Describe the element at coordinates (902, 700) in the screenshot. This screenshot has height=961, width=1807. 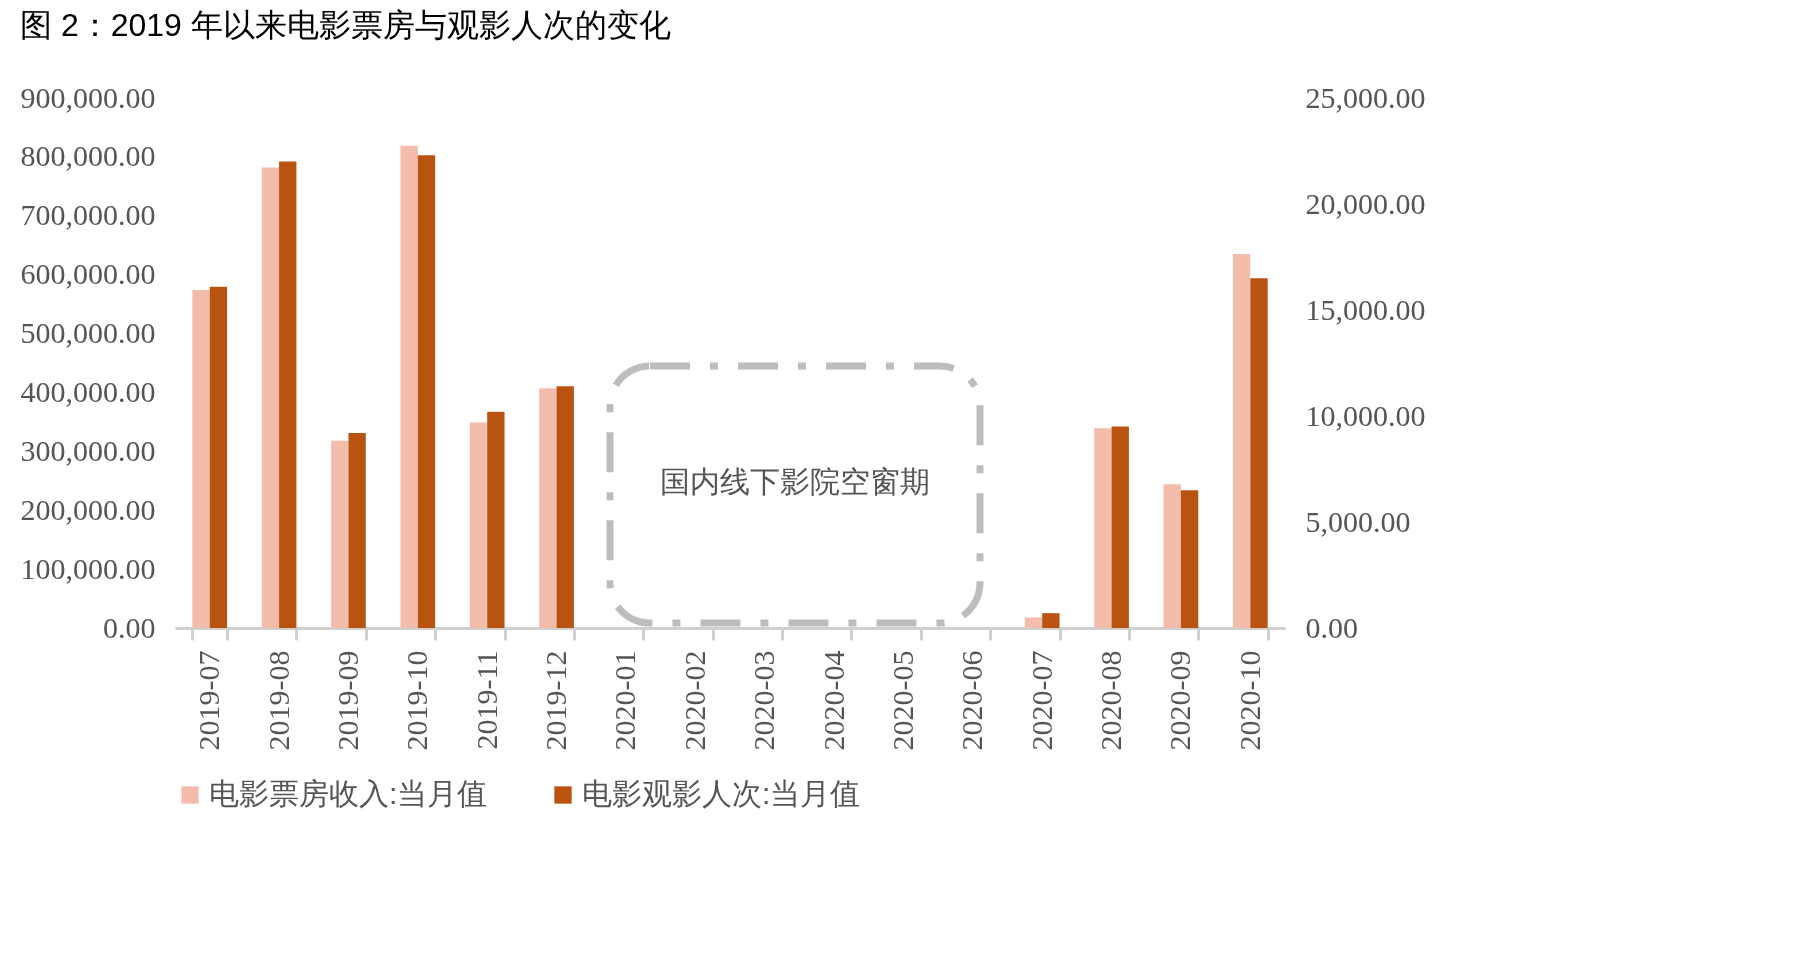
I see `x-tick-label: 2020-05` at that location.